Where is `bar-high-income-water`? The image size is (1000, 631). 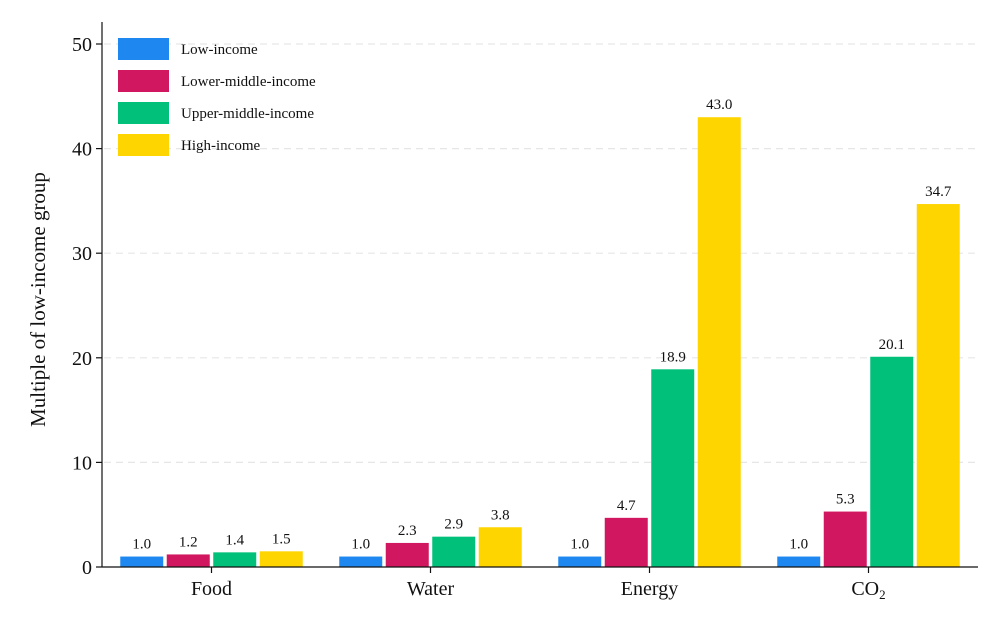 bar-high-income-water is located at coordinates (500, 547).